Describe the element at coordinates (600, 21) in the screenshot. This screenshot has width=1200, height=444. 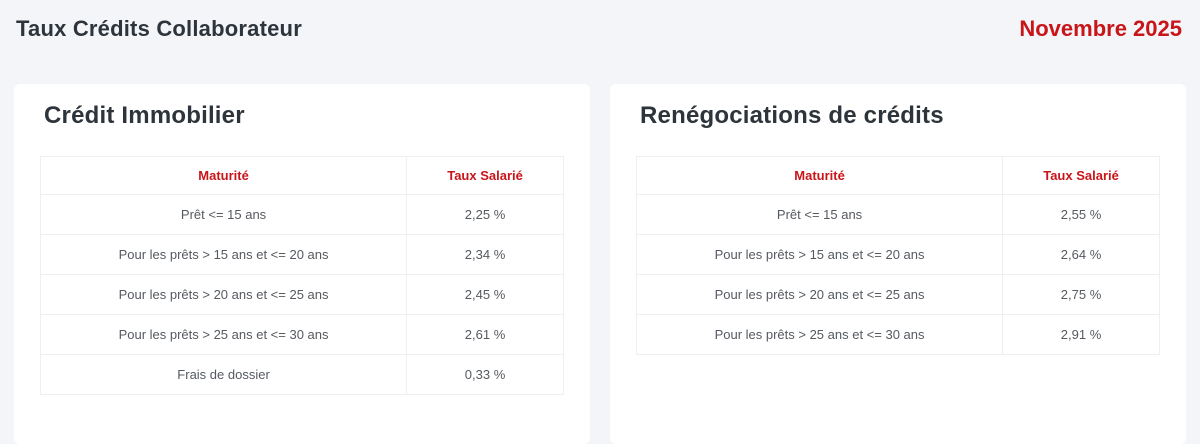
I see `top-bar: Taux Crédits Collaborateur Novembre 2025` at that location.